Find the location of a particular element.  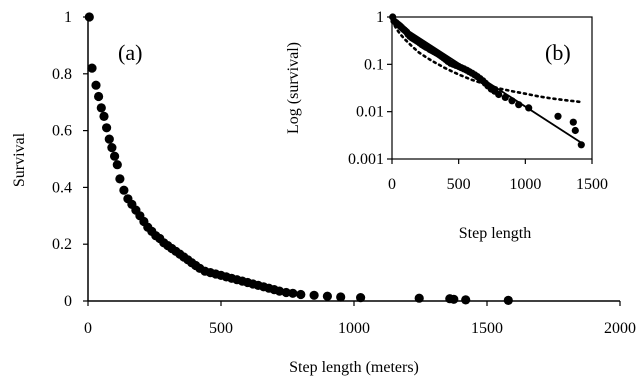

inset-y-tick-label: 0.001 is located at coordinates (366, 159).